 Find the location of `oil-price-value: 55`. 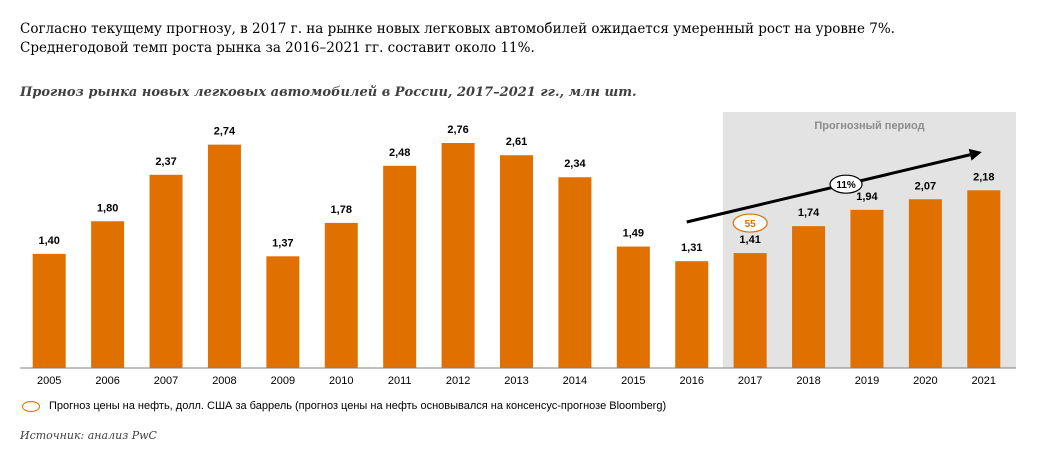

oil-price-value: 55 is located at coordinates (751, 224).